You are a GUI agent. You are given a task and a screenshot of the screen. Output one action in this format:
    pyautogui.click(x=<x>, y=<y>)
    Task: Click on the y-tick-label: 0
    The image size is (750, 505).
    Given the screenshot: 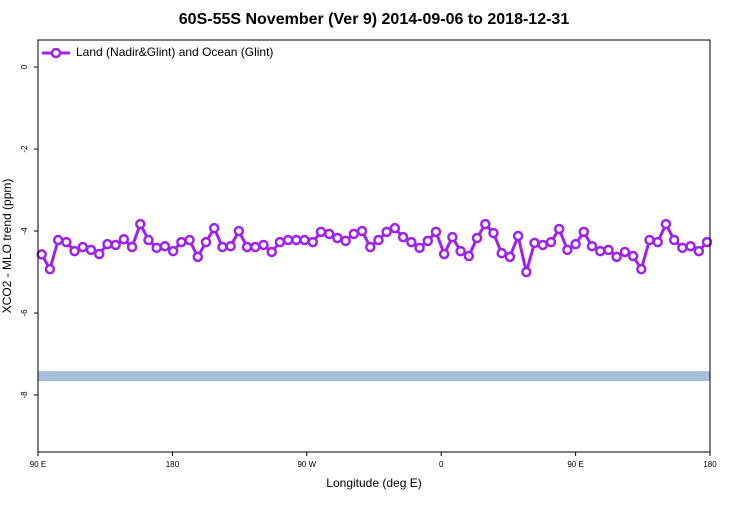 What is the action you would take?
    pyautogui.click(x=24, y=66)
    